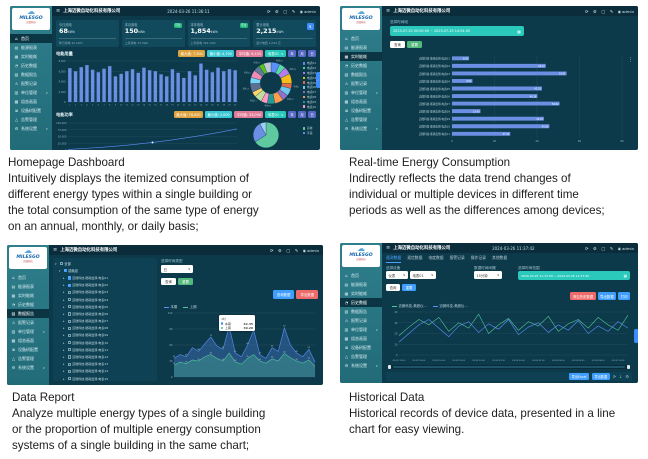 The image size is (648, 459). I want to click on legend-item: 平段, so click(308, 133).